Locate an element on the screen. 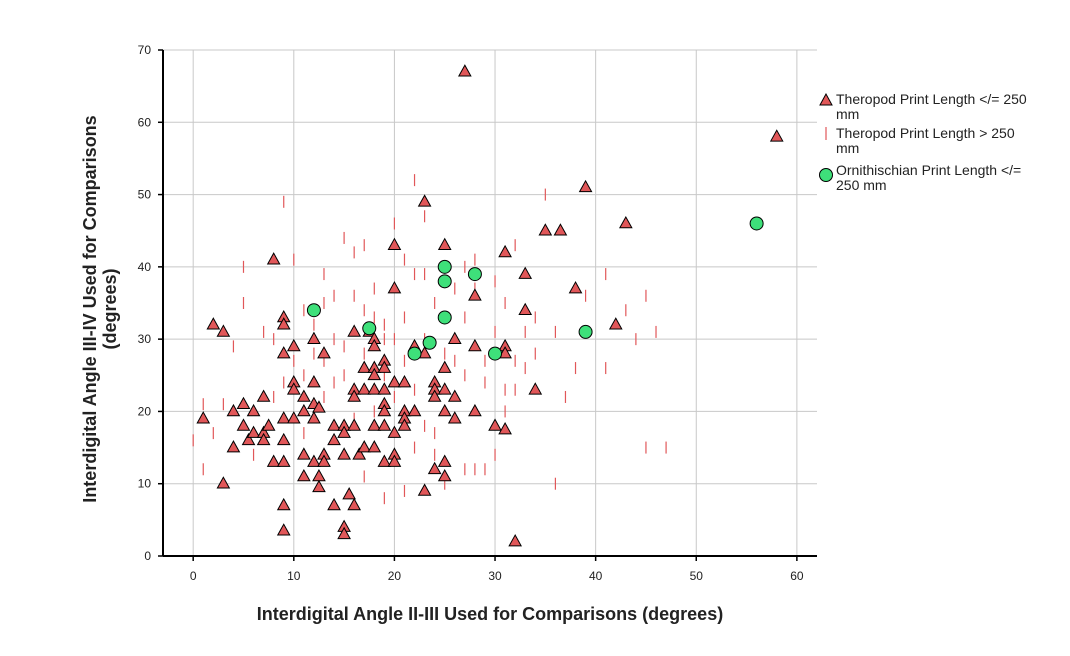 Image resolution: width=1070 pixels, height=656 pixels. y-tick-label: 70 is located at coordinates (145, 50).